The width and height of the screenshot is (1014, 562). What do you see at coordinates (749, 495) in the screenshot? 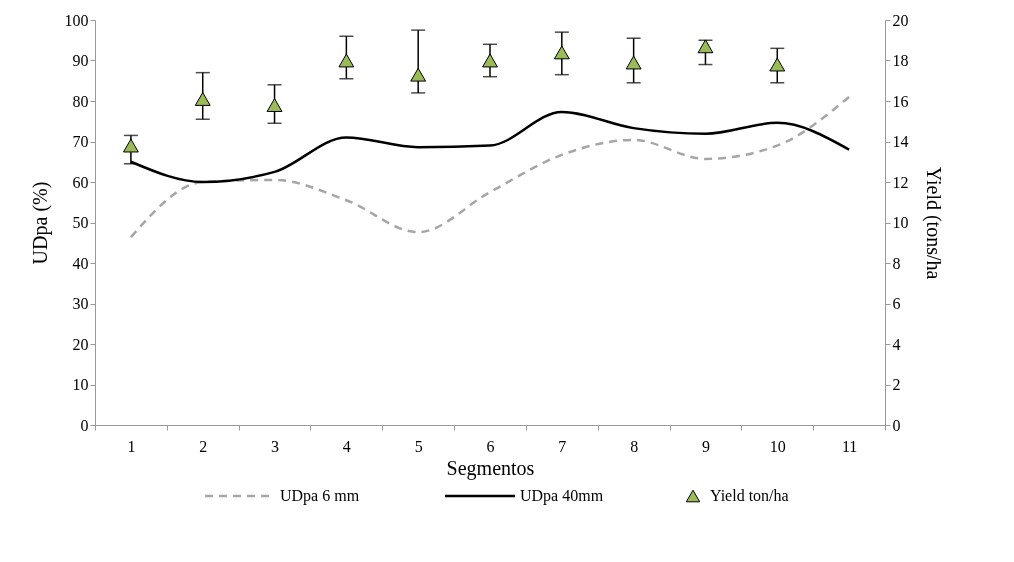
I see `legend-label: Yield ton/ha` at bounding box center [749, 495].